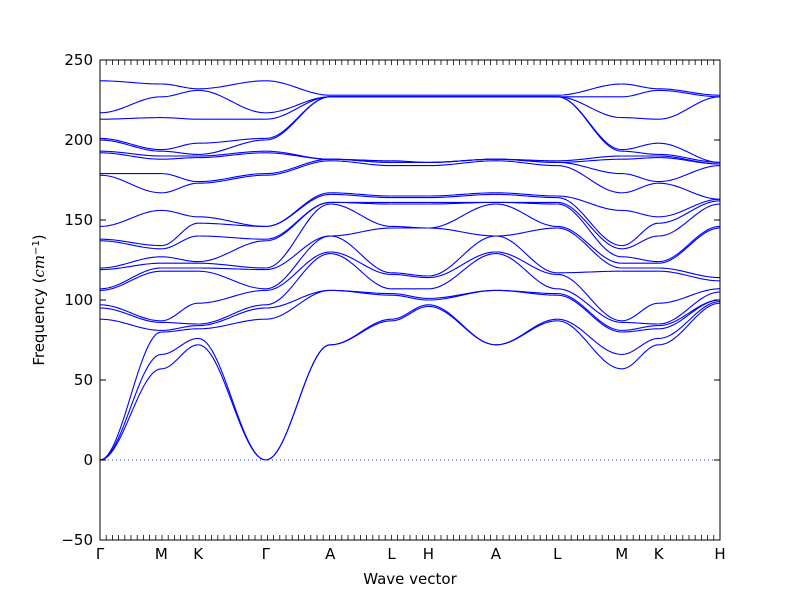  Describe the element at coordinates (180, 188) in the screenshot. I see `band-line-seg2-branch14` at that location.